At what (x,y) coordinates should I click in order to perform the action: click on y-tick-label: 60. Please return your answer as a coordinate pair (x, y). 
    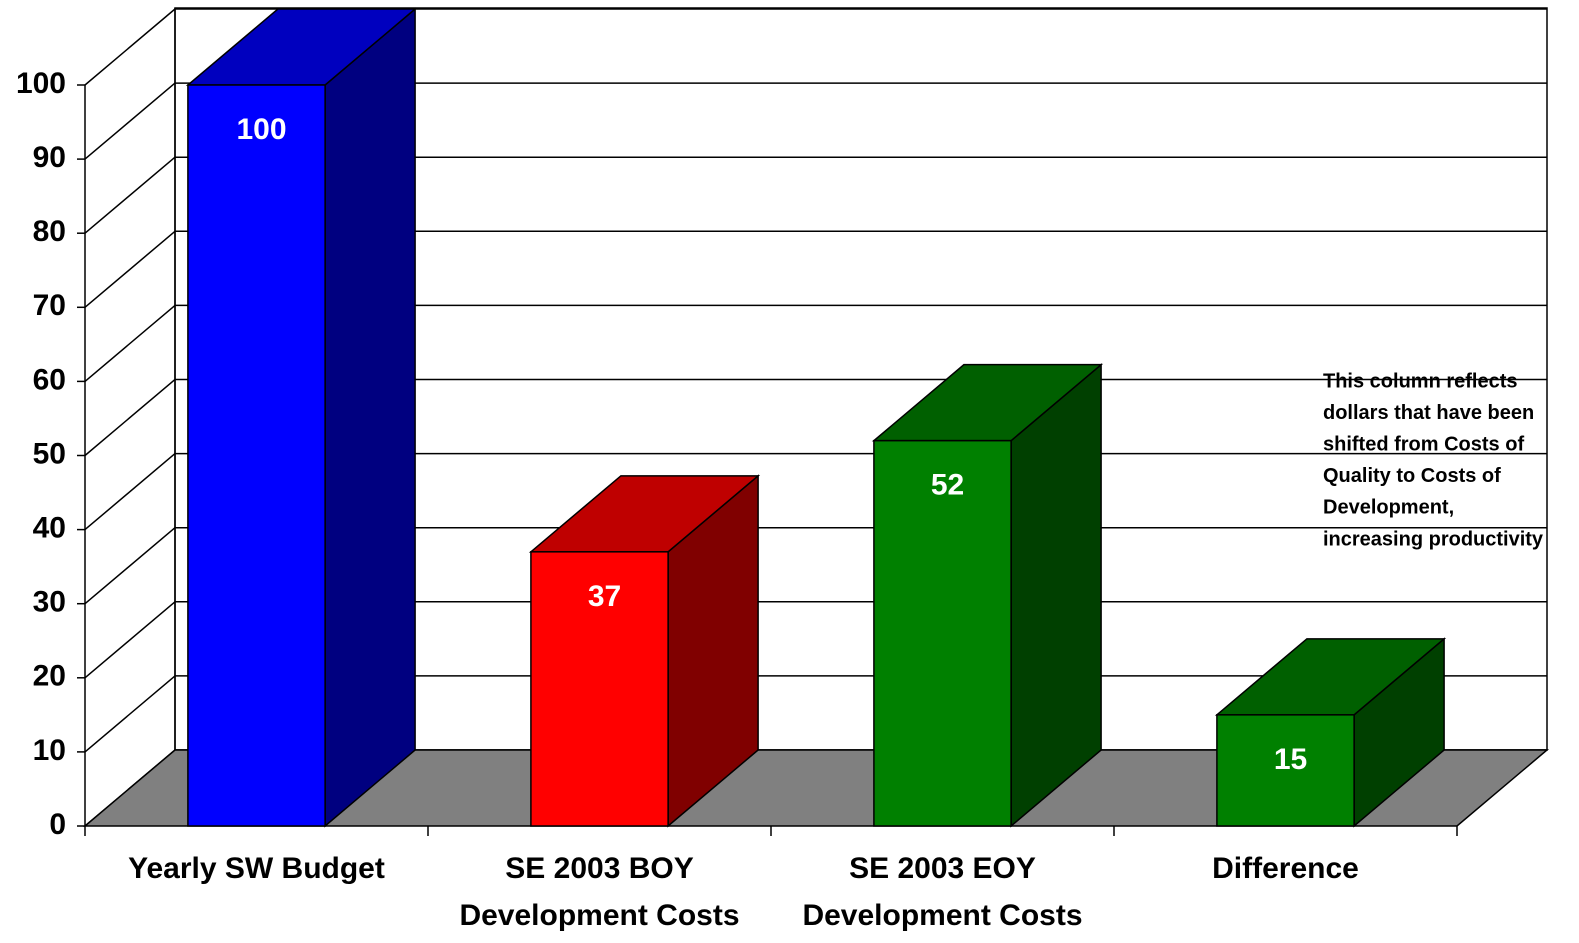
    Looking at the image, I should click on (49, 379).